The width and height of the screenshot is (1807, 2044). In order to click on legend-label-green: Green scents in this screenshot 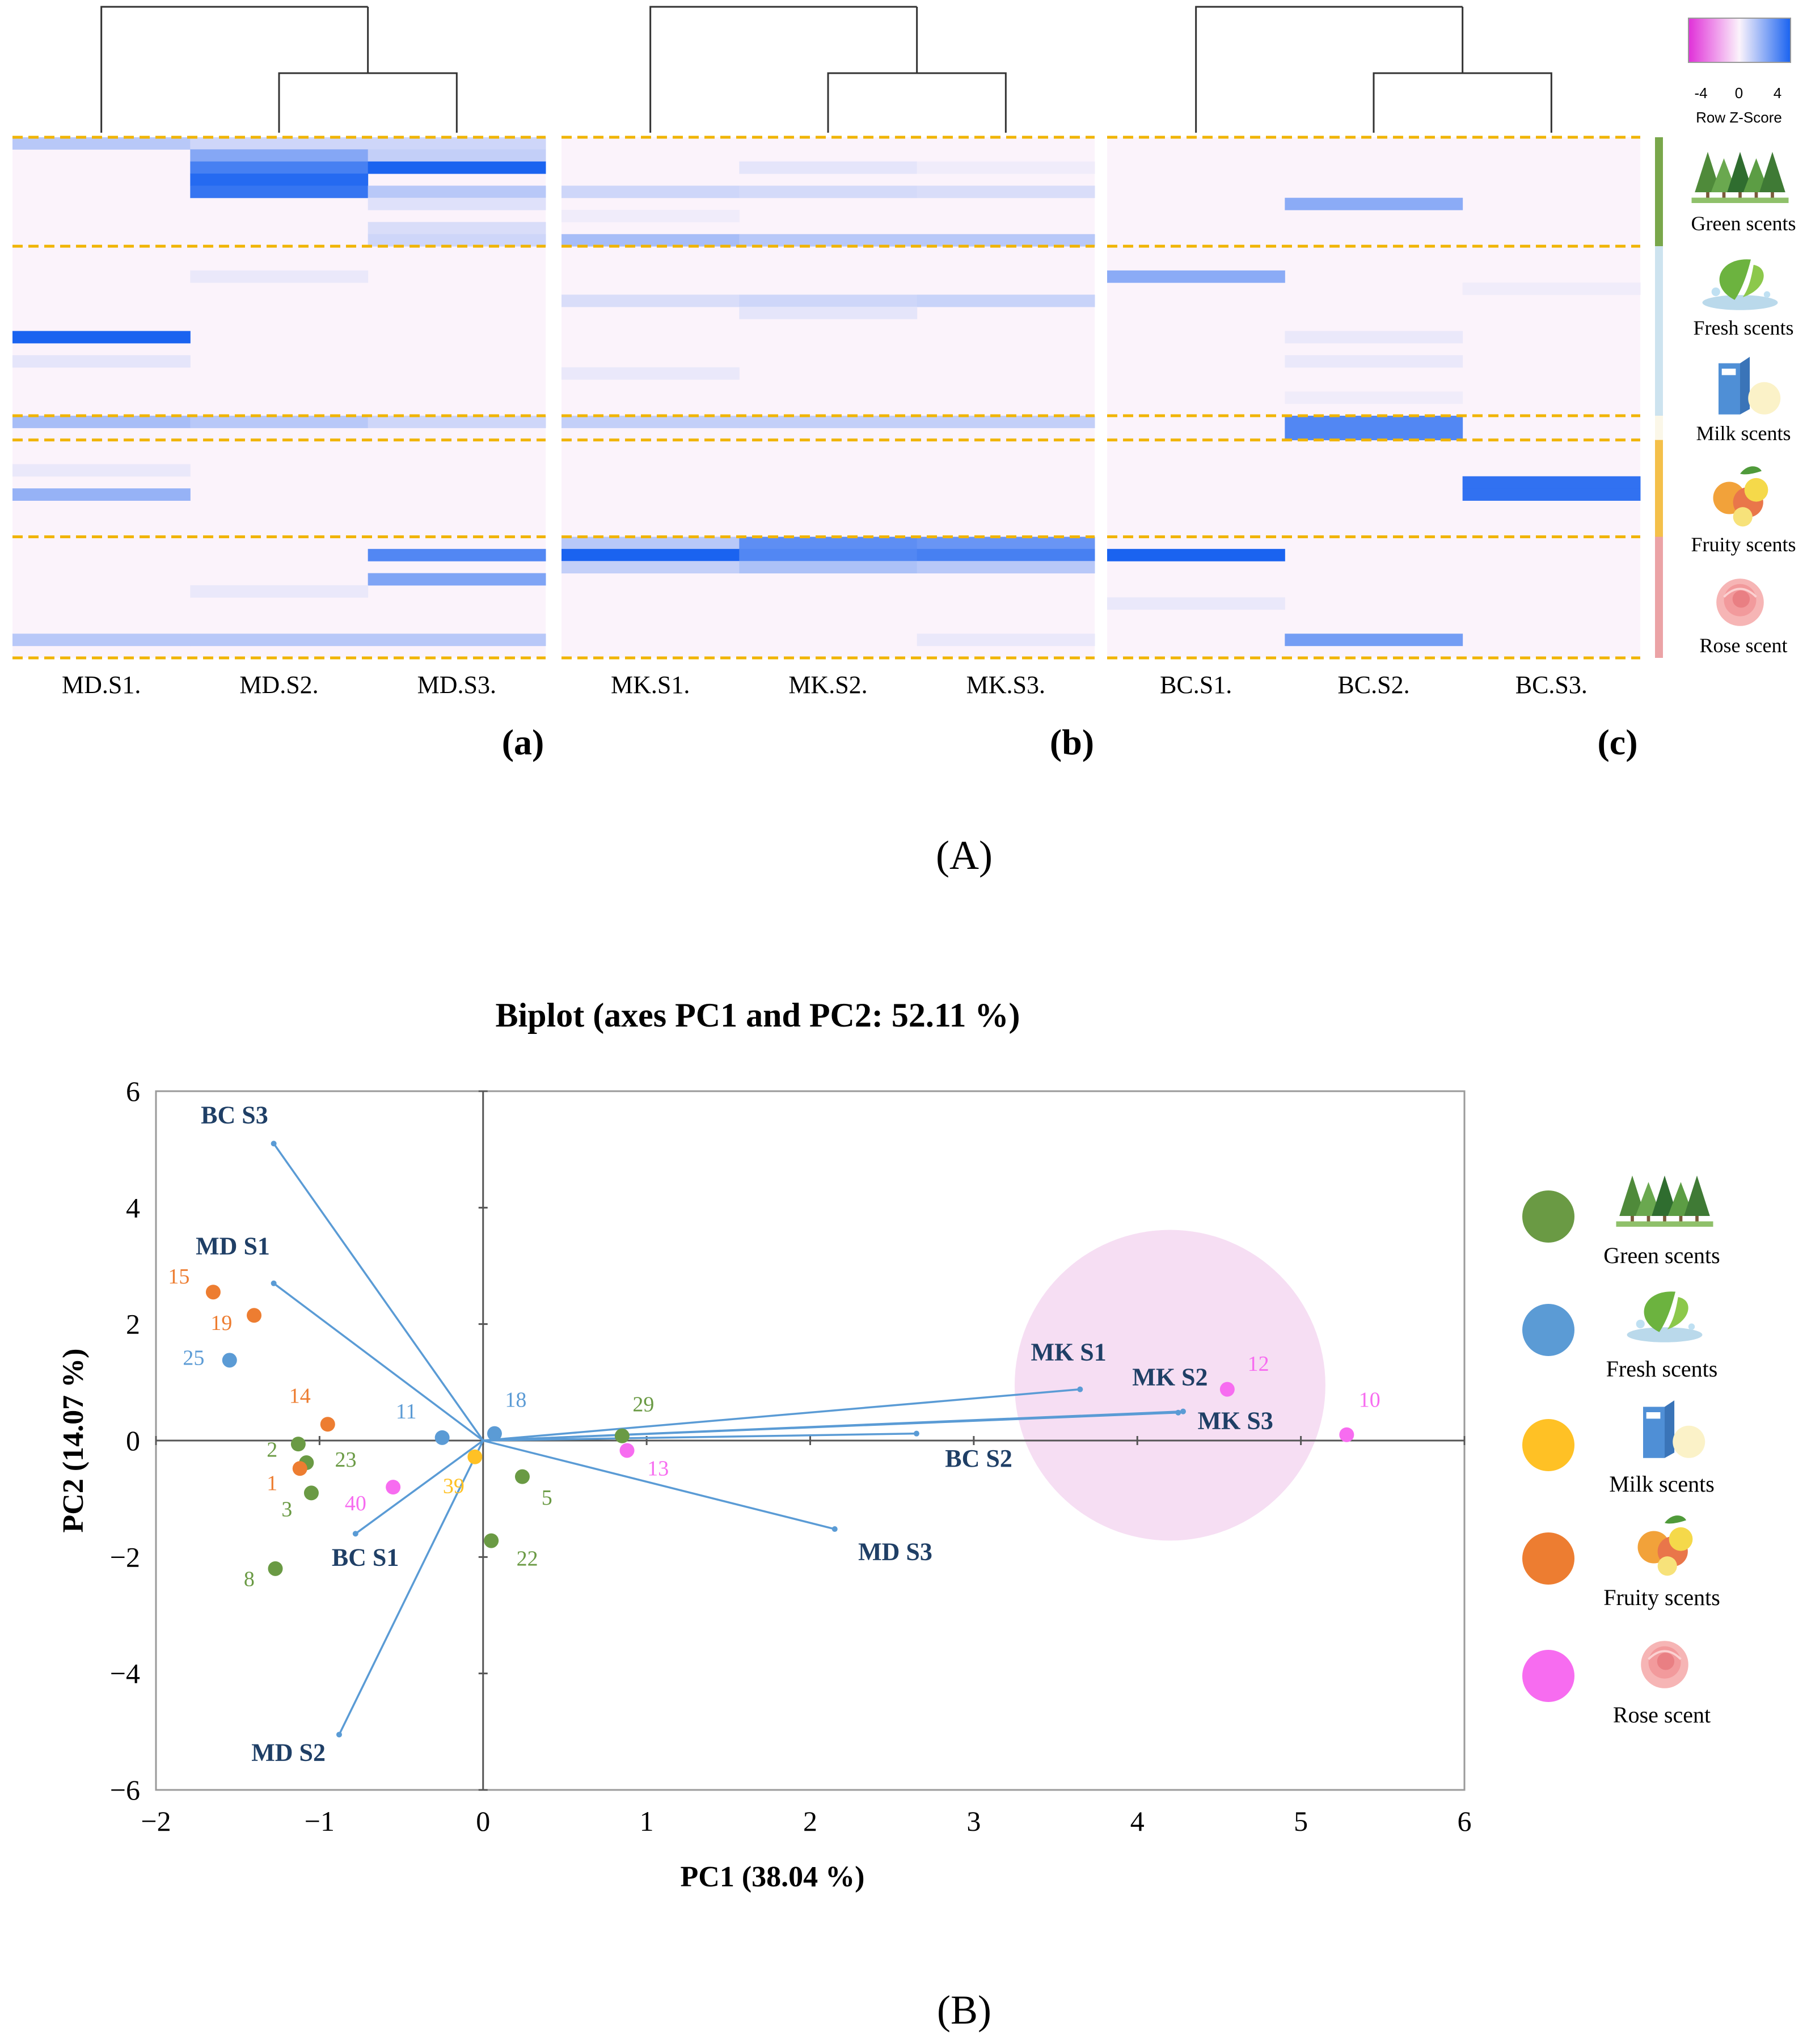, I will do `click(1661, 1255)`.